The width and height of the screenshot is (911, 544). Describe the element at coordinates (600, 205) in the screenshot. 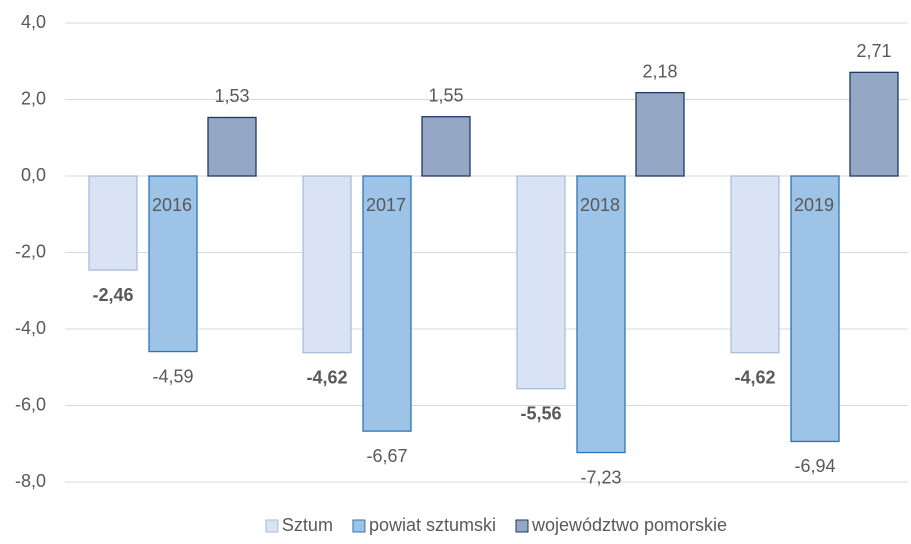

I see `x-tick-label: 2018` at that location.